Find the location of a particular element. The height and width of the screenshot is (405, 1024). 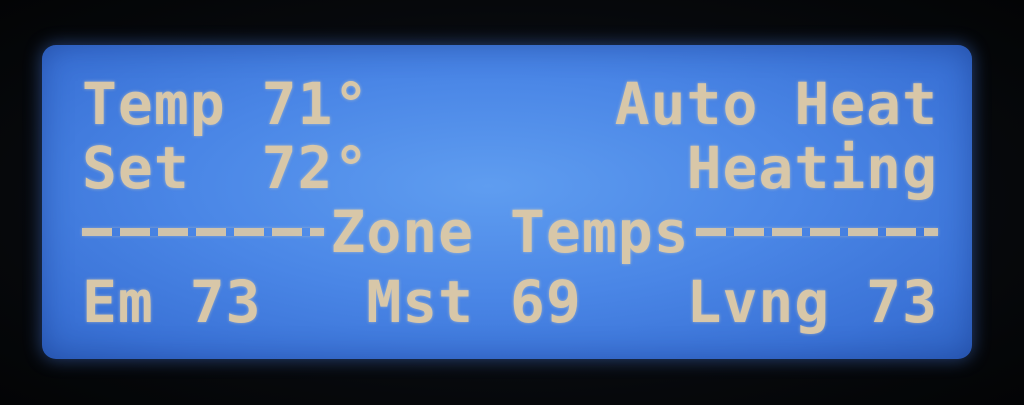

zone-name: Lvng is located at coordinates (758, 302).